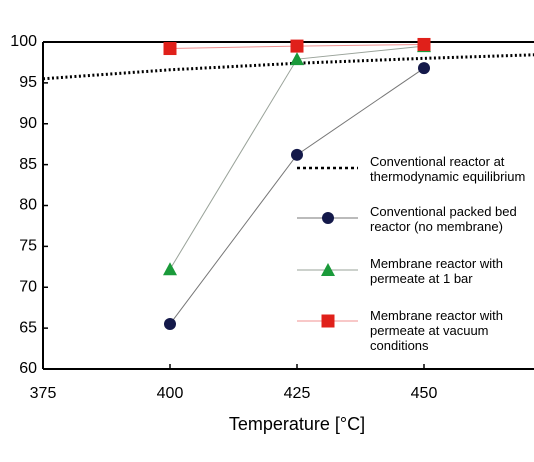 Image resolution: width=534 pixels, height=462 pixels. I want to click on x-tick-label: 375, so click(43, 393).